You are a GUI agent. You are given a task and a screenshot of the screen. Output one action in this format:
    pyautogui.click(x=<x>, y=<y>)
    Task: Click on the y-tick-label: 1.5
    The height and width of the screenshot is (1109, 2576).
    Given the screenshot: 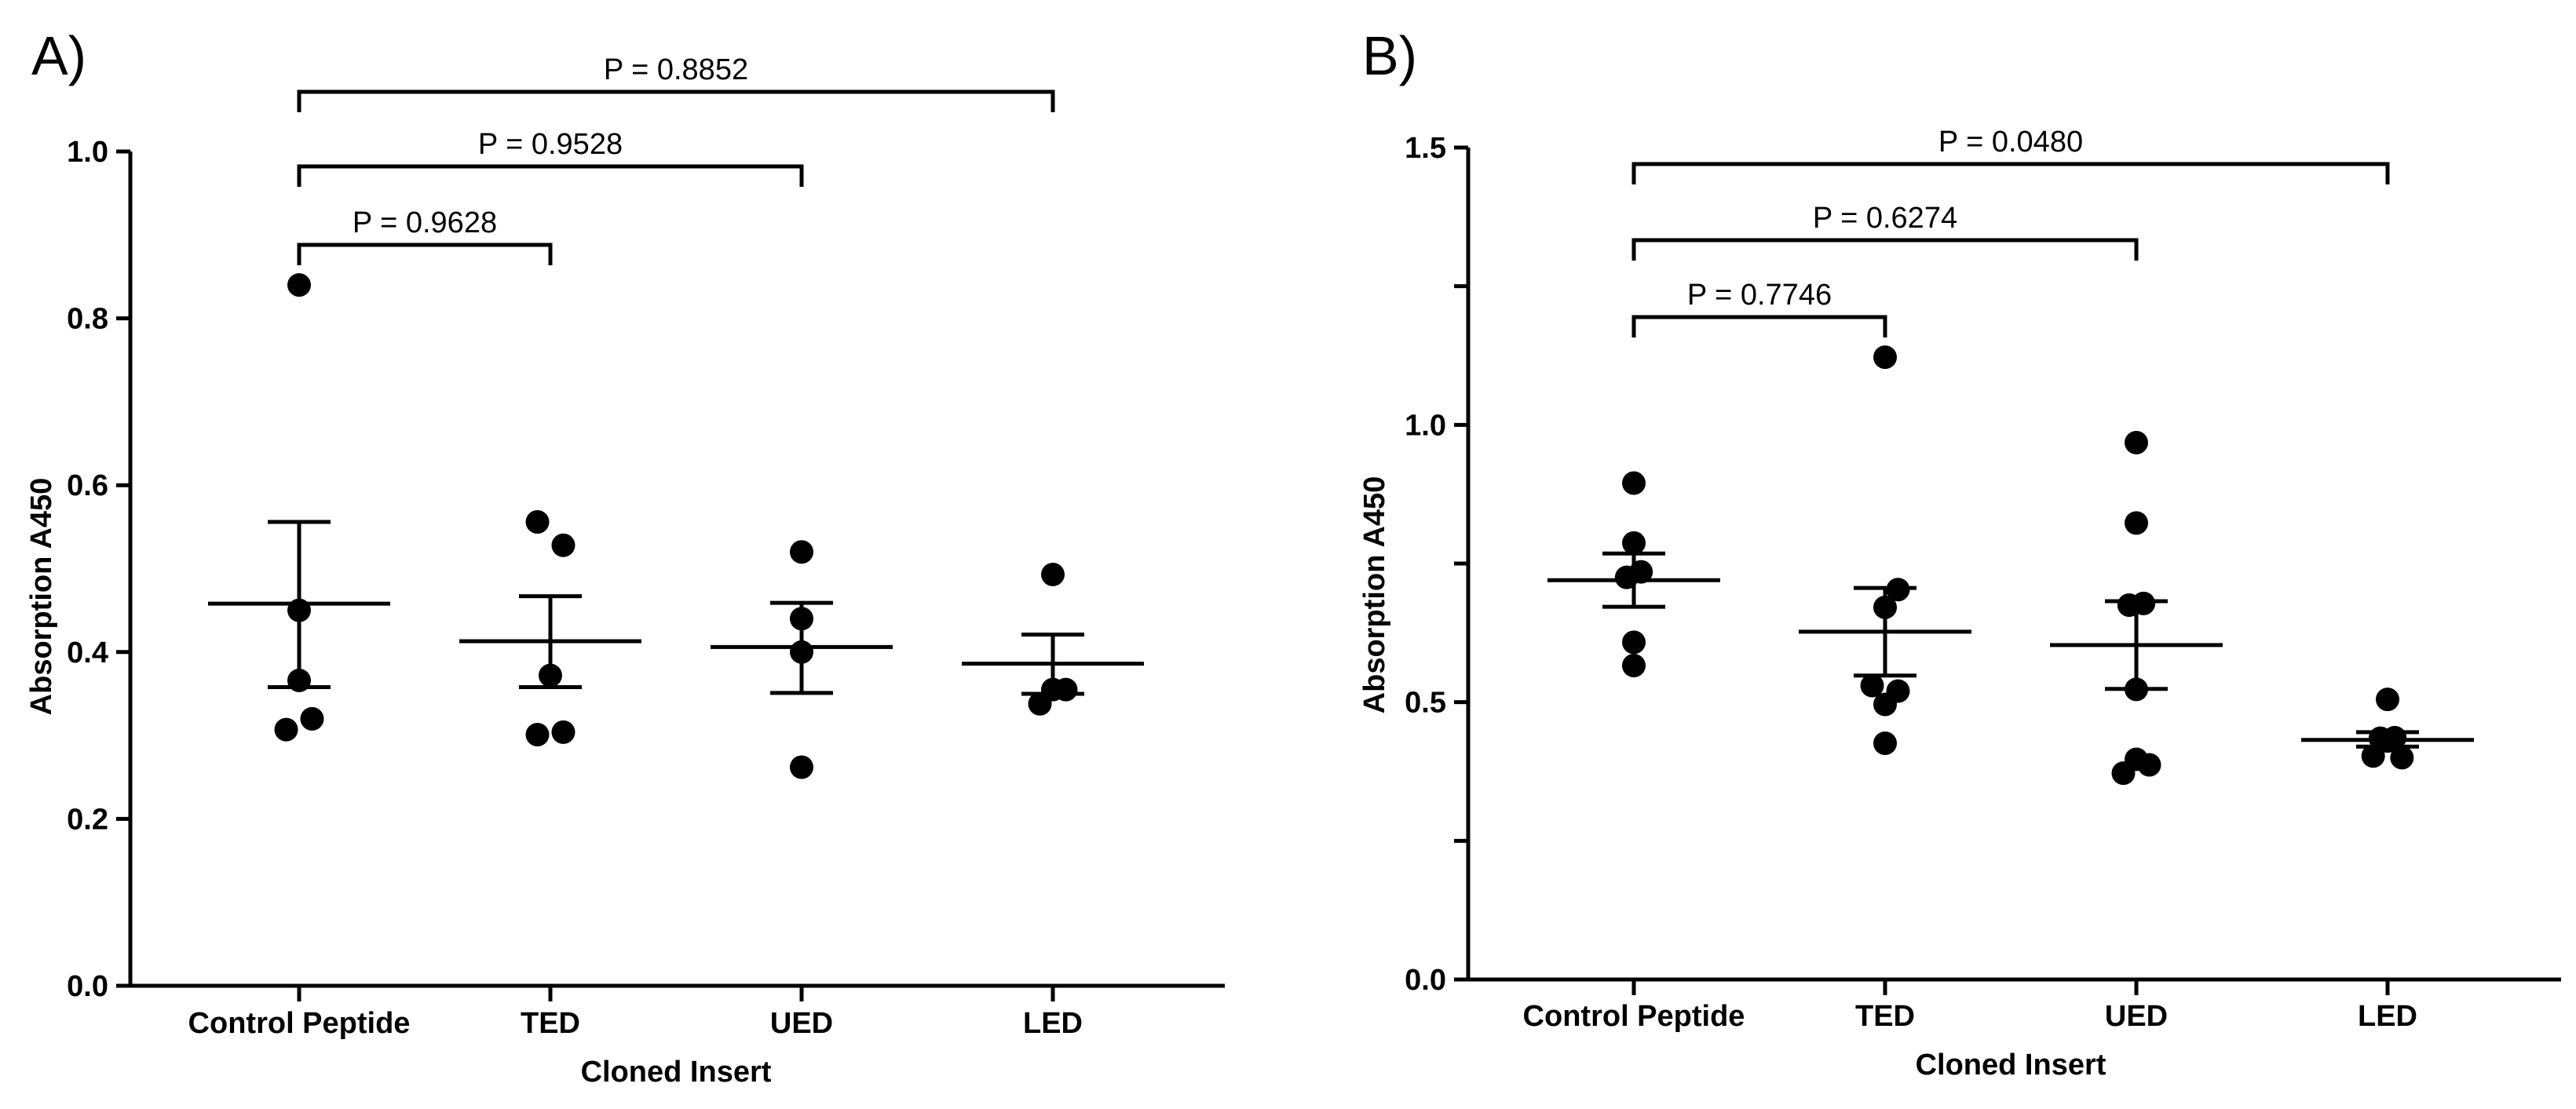 What is the action you would take?
    pyautogui.click(x=1425, y=148)
    